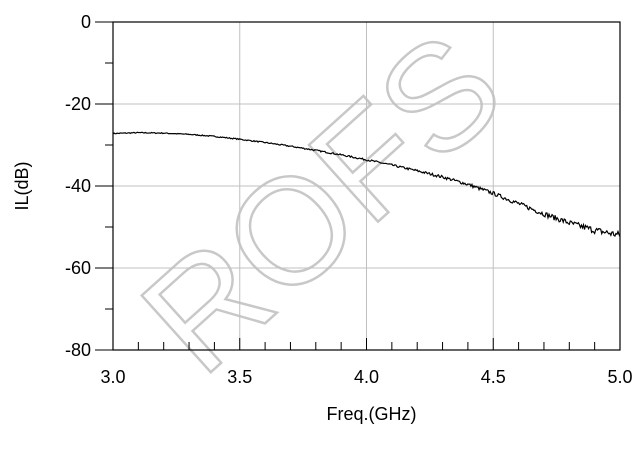 The image size is (637, 454). I want to click on x-tick-label: 5.0, so click(619, 377).